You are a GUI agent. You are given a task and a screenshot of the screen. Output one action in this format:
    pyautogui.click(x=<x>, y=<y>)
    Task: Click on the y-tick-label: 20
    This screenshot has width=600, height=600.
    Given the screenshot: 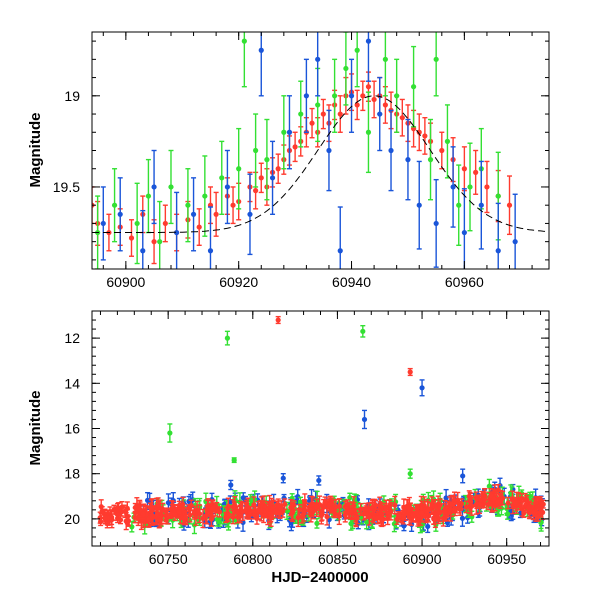 What is the action you would take?
    pyautogui.click(x=72, y=519)
    